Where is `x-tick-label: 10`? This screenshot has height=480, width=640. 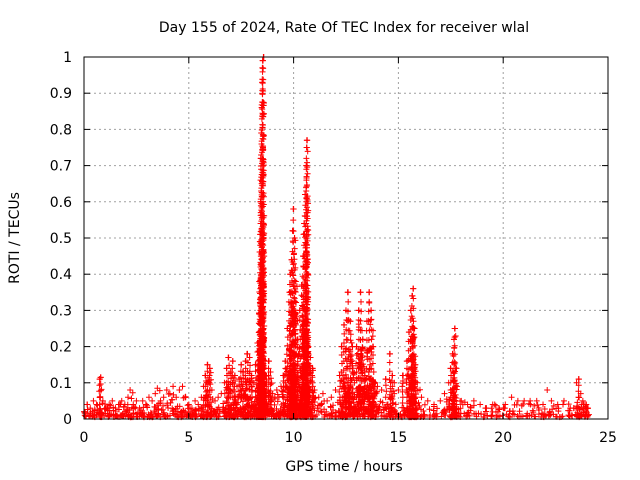 x-tick-label: 10 is located at coordinates (294, 438).